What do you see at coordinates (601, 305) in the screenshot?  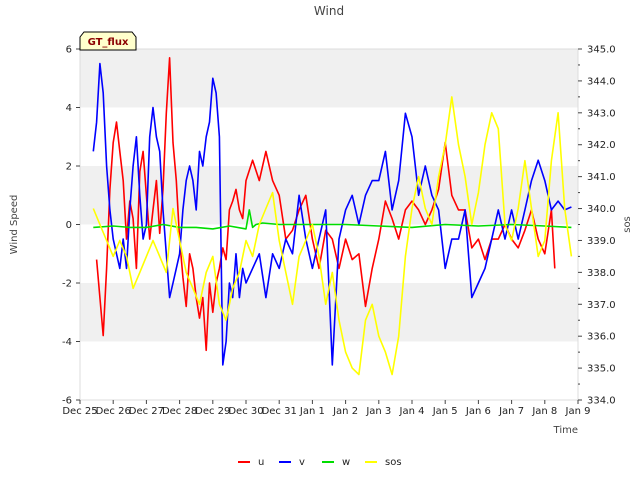 I see `y2-tick-label: 337.0` at bounding box center [601, 305].